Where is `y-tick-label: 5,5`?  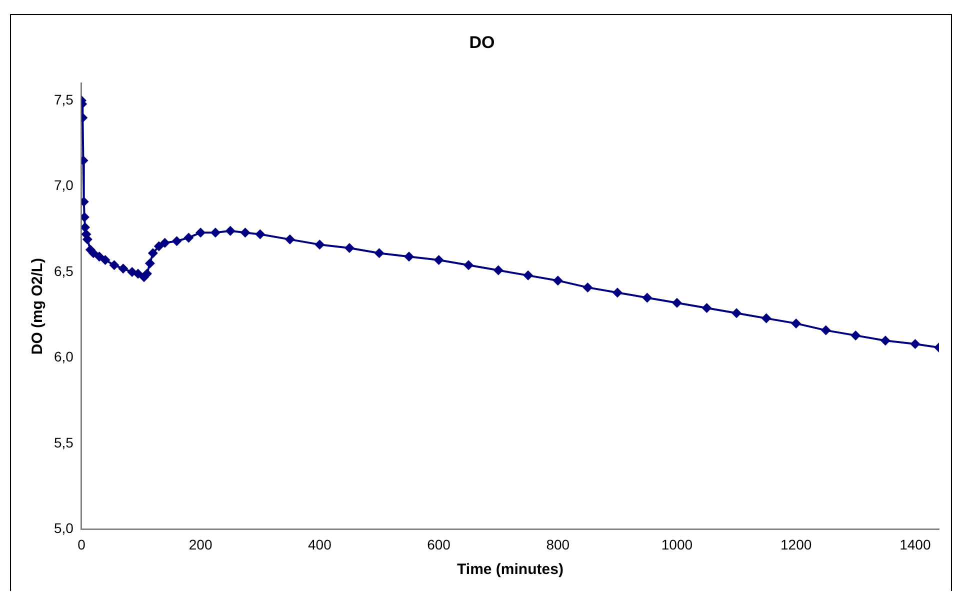
y-tick-label: 5,5 is located at coordinates (64, 442).